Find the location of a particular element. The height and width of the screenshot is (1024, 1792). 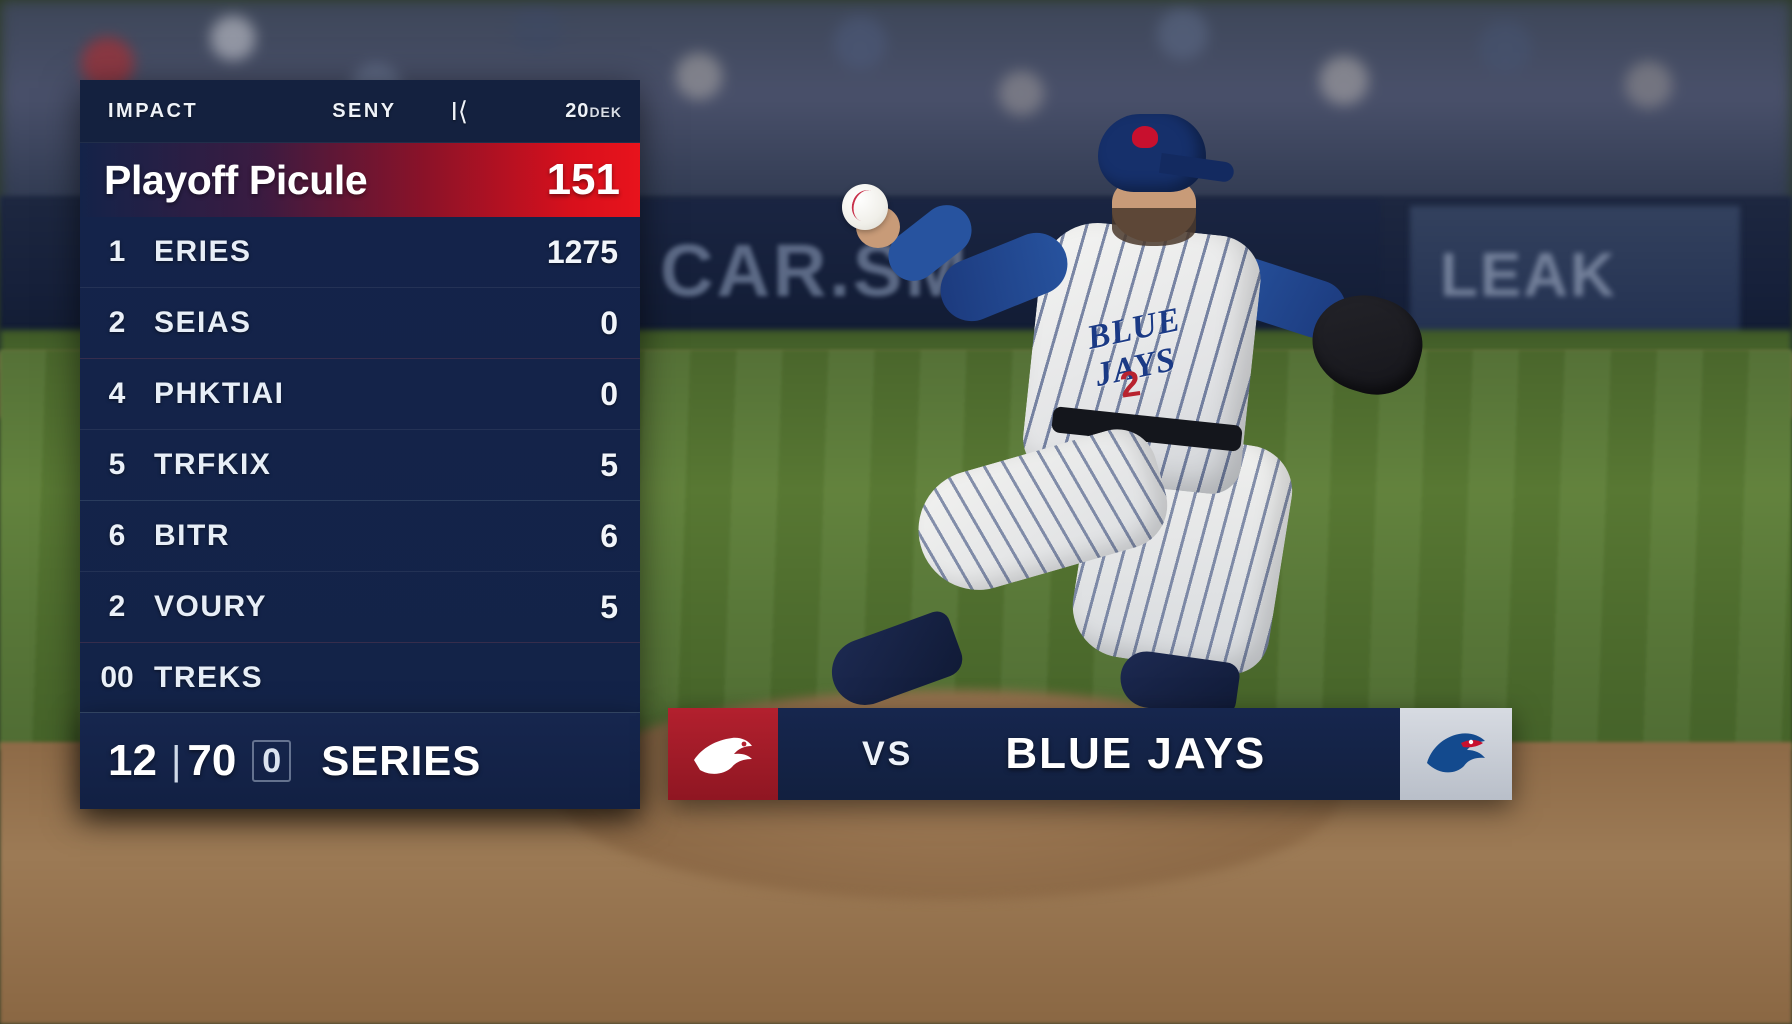

blue-jay-bird-icon is located at coordinates (1456, 753).